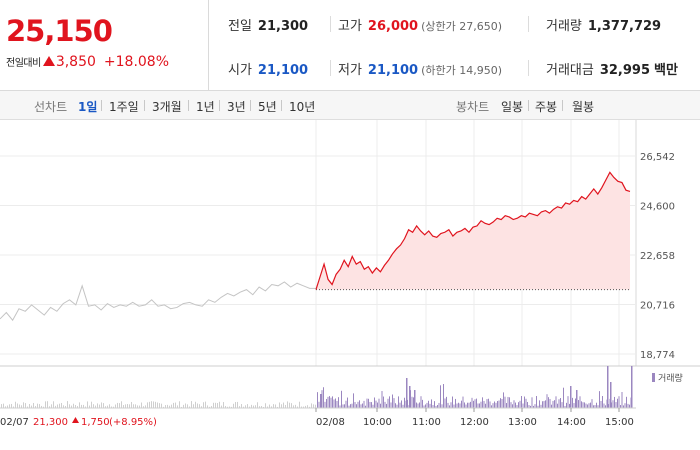  Describe the element at coordinates (236, 107) in the screenshot. I see `tab-3year: 3년` at that location.